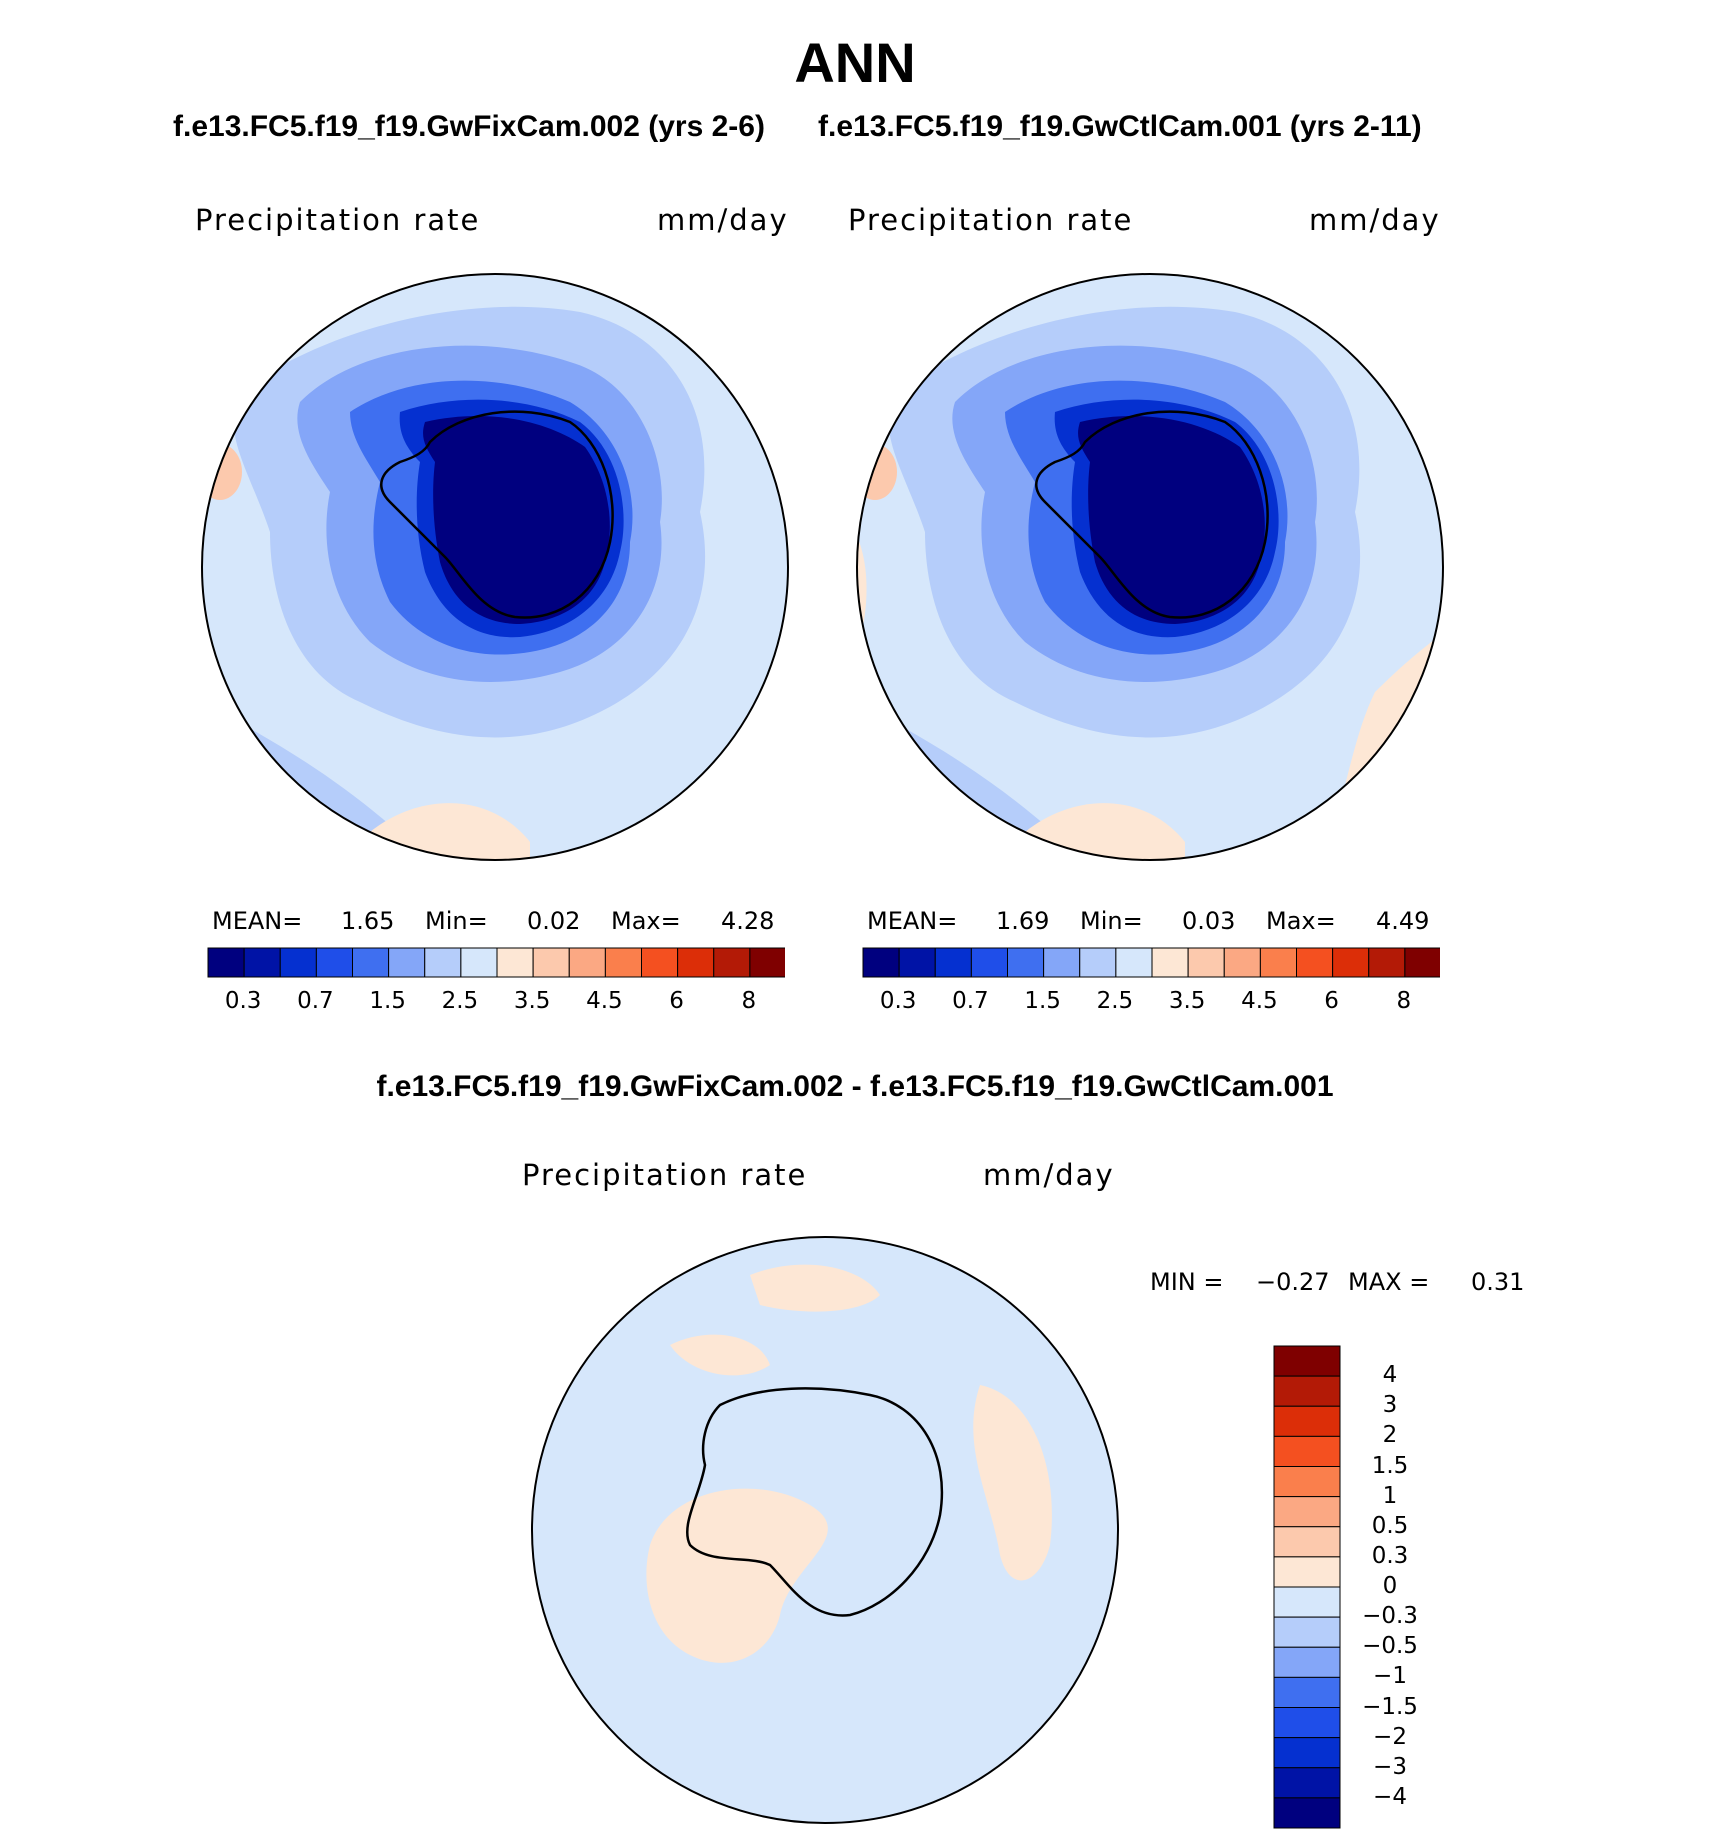 This screenshot has width=1710, height=1840. Describe the element at coordinates (1389, 1282) in the screenshot. I see `panel3-max-label: MAX =` at that location.